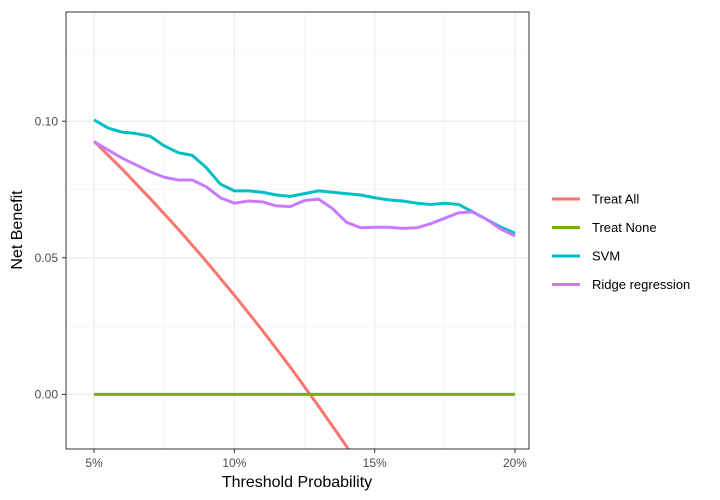 The height and width of the screenshot is (500, 720). I want to click on y-axis-title: Net Benefit, so click(17, 230).